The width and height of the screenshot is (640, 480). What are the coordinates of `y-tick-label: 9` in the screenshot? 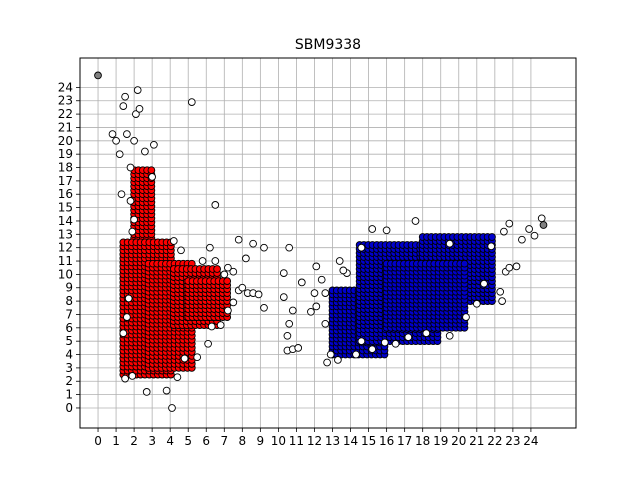 It's located at (69, 288).